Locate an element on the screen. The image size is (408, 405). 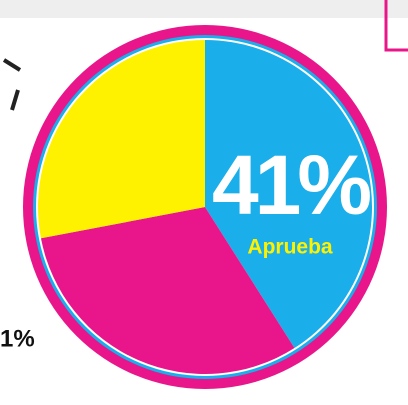
frame-box is located at coordinates (396, 26).